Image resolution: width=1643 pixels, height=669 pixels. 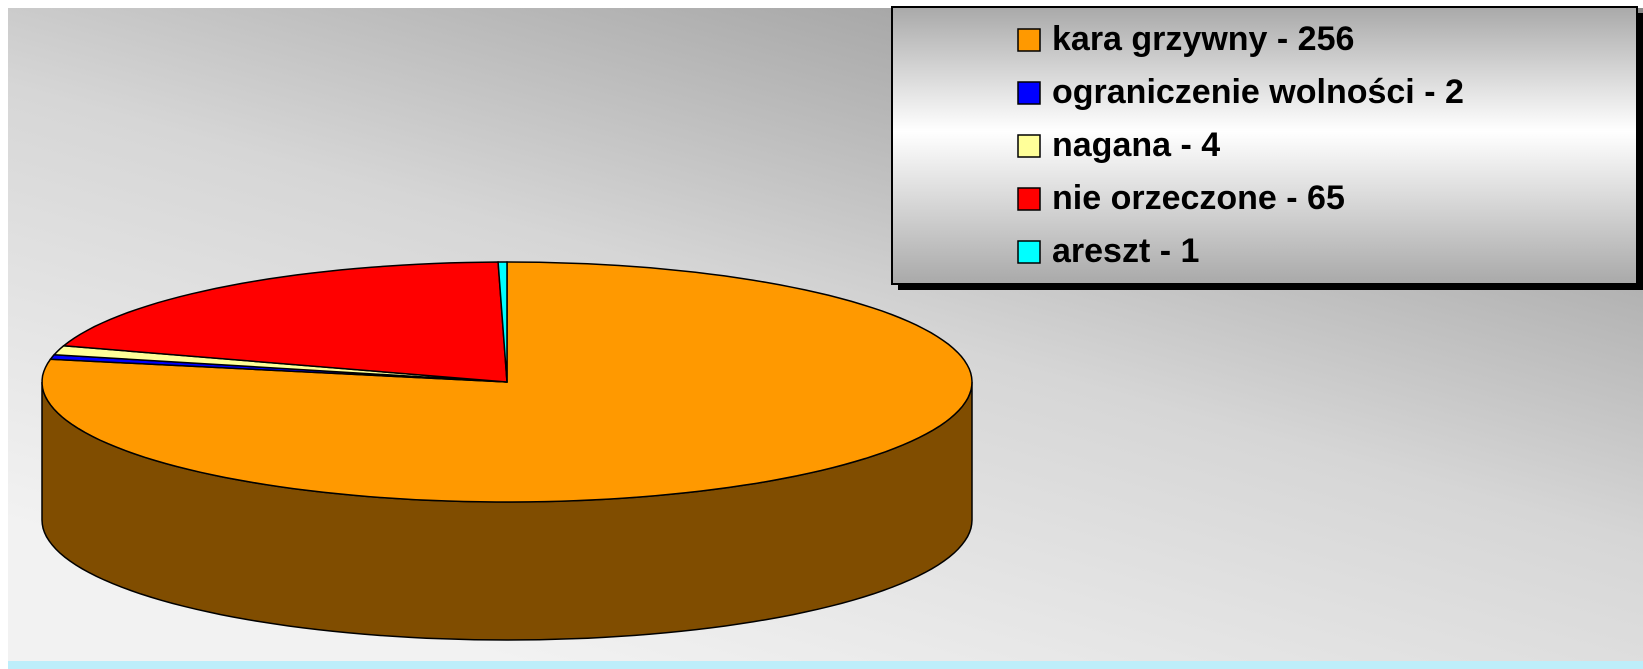 What do you see at coordinates (1203, 39) in the screenshot?
I see `legend-label: kara grzywny - 256` at bounding box center [1203, 39].